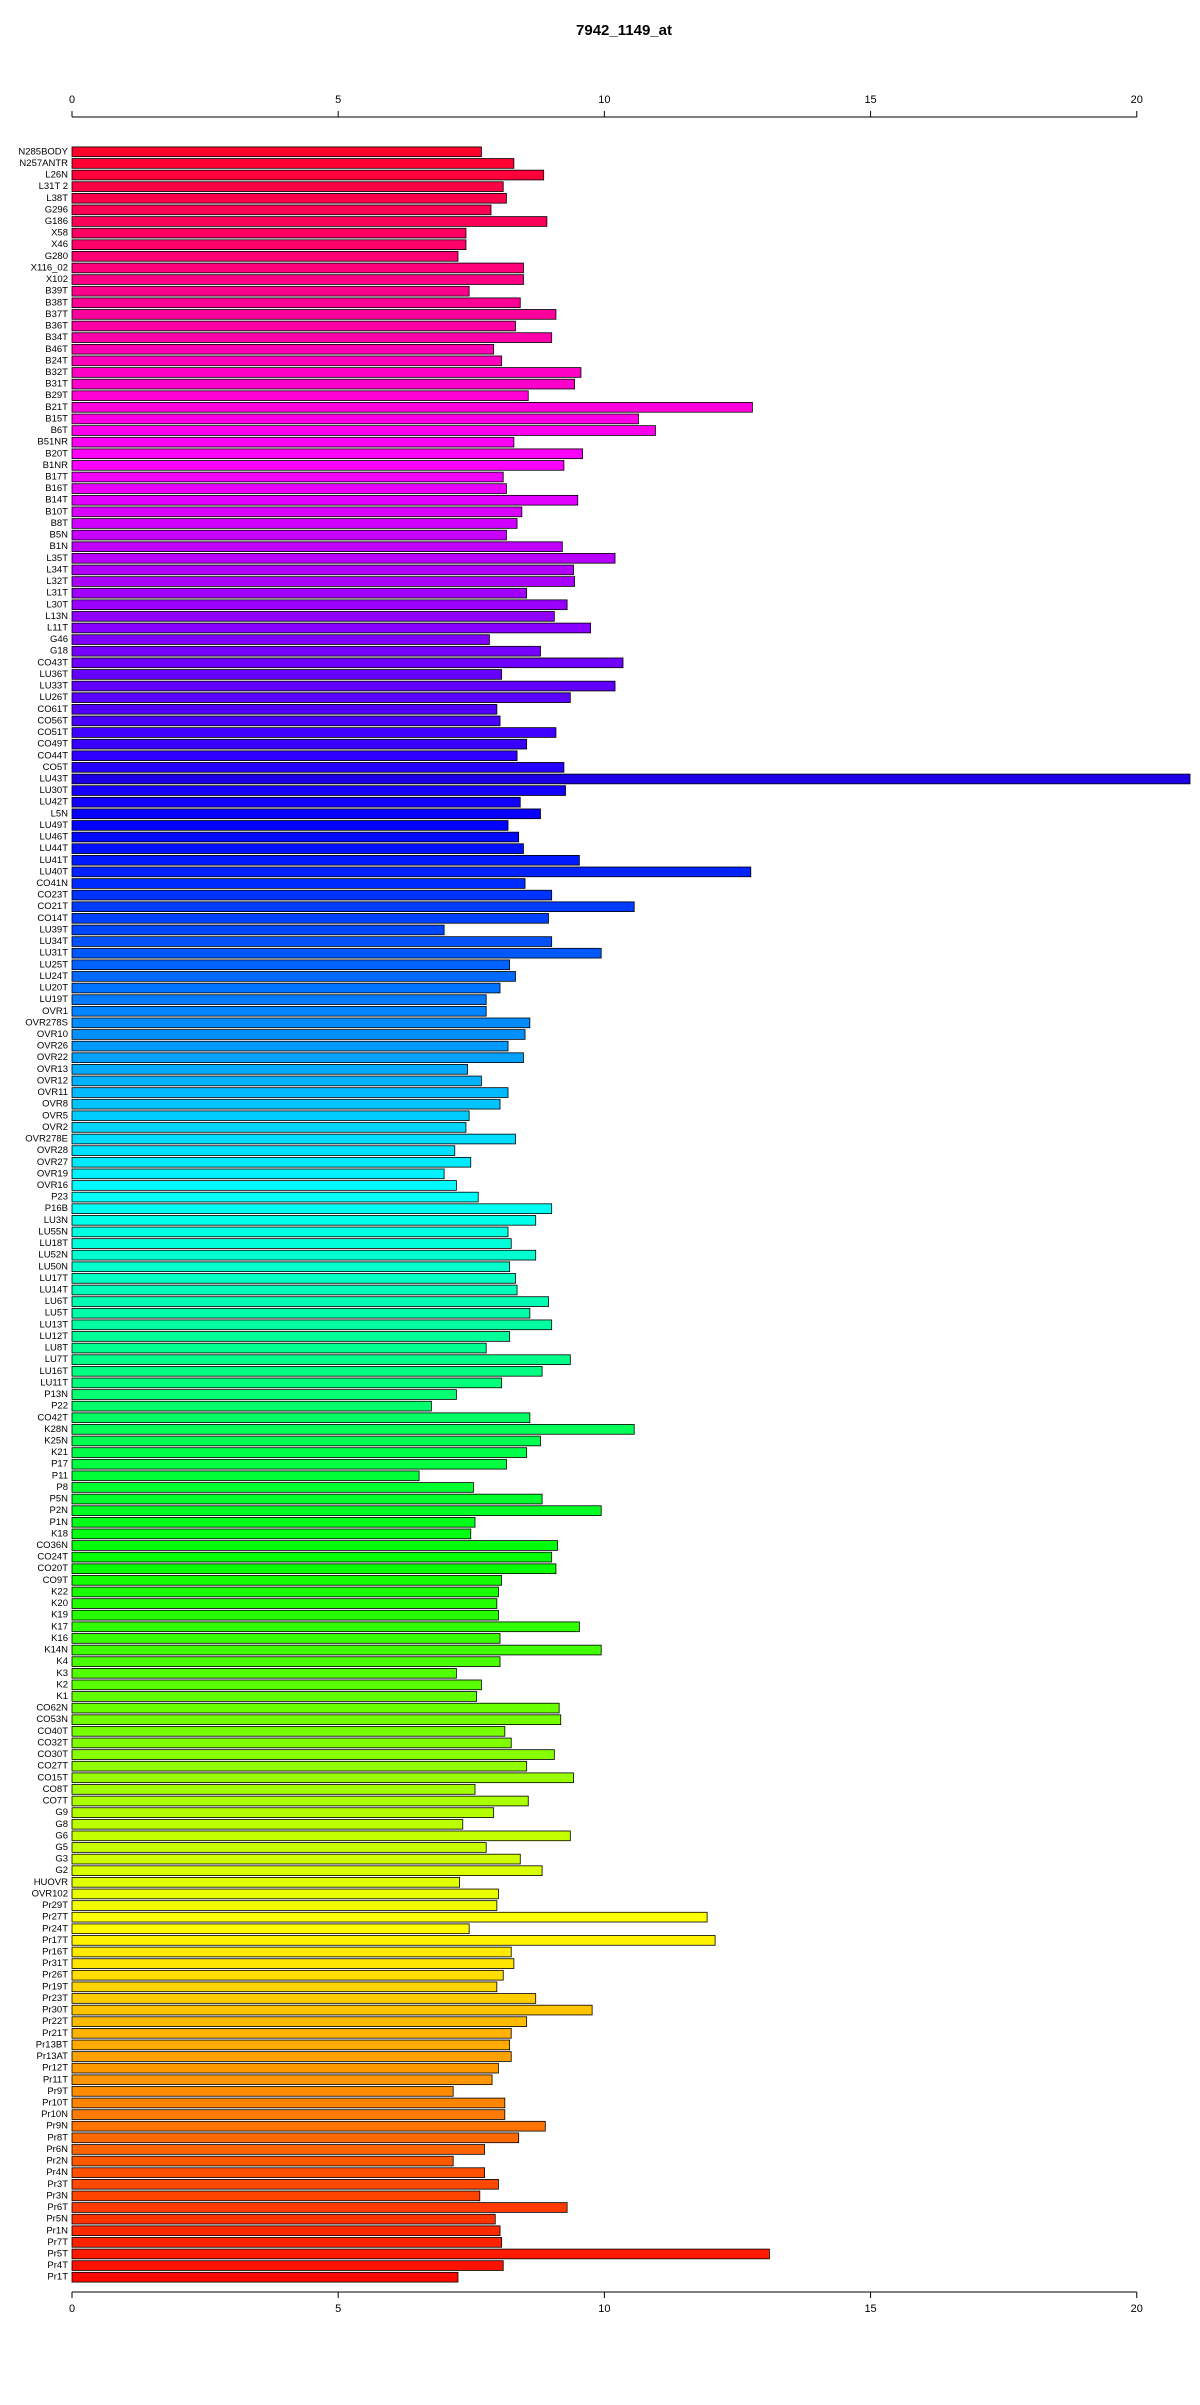 This screenshot has width=1200, height=2405. I want to click on category-label: OVR12, so click(52, 1080).